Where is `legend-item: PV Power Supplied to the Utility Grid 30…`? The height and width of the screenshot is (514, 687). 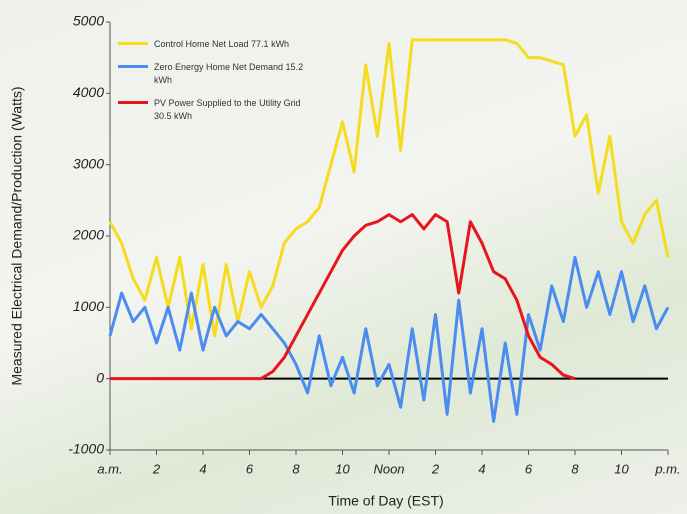
legend-item: PV Power Supplied to the Utility Grid 30… is located at coordinates (225, 110).